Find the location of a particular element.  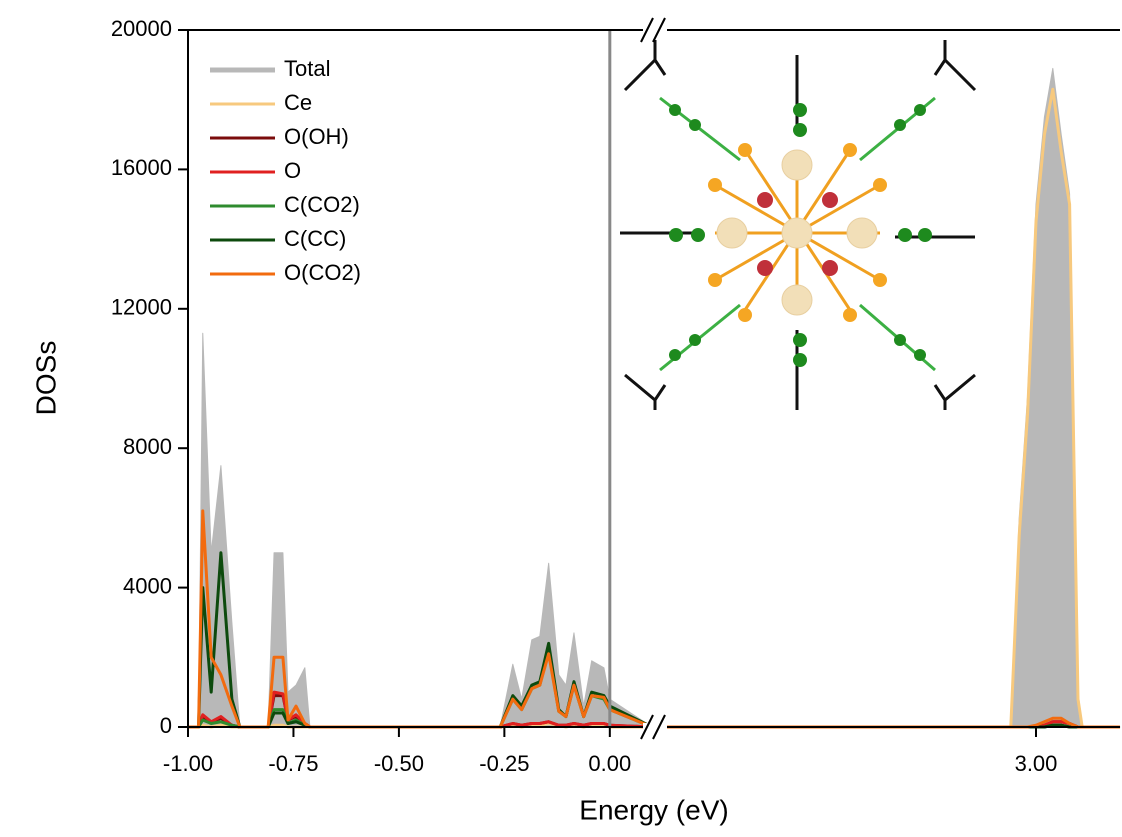

legend-label: C(CO2) is located at coordinates (322, 204).